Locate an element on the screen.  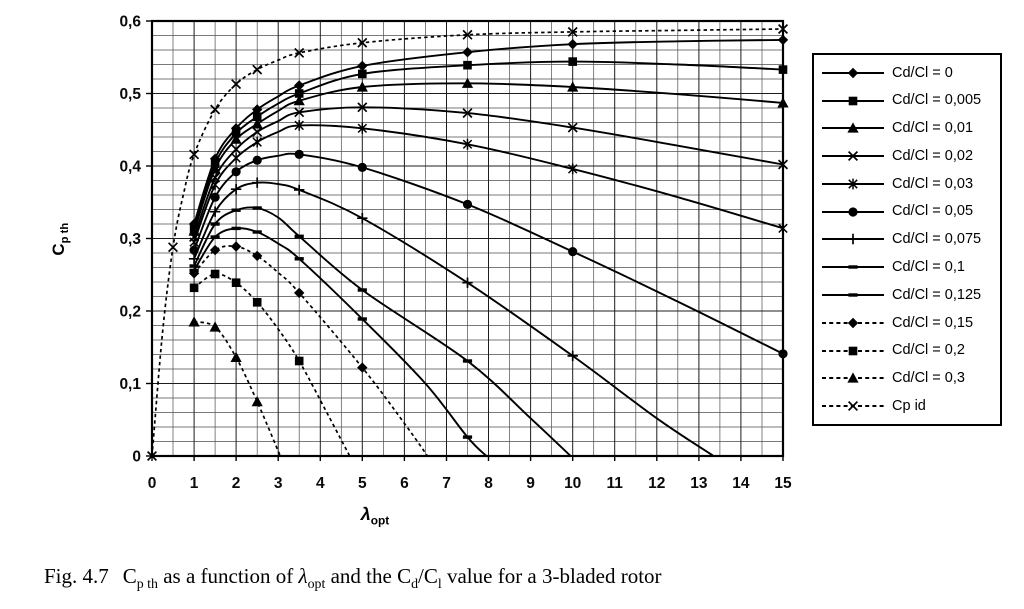
subscript: p th is located at coordinates (147, 584).